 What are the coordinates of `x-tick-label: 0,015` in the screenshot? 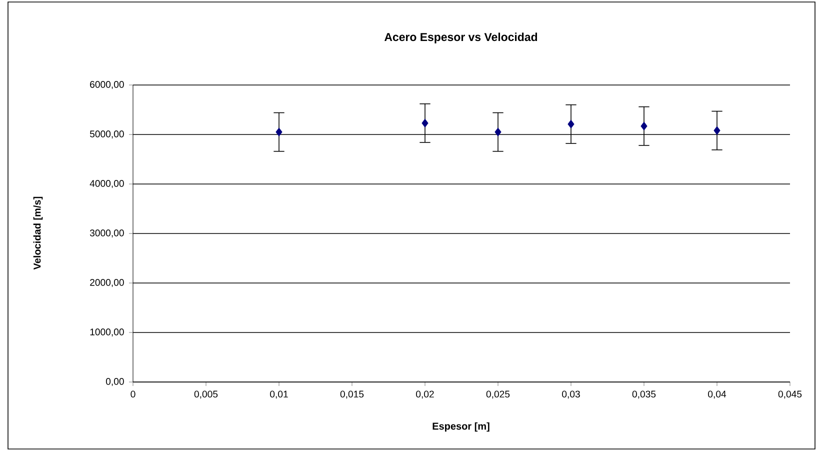 It's located at (352, 394).